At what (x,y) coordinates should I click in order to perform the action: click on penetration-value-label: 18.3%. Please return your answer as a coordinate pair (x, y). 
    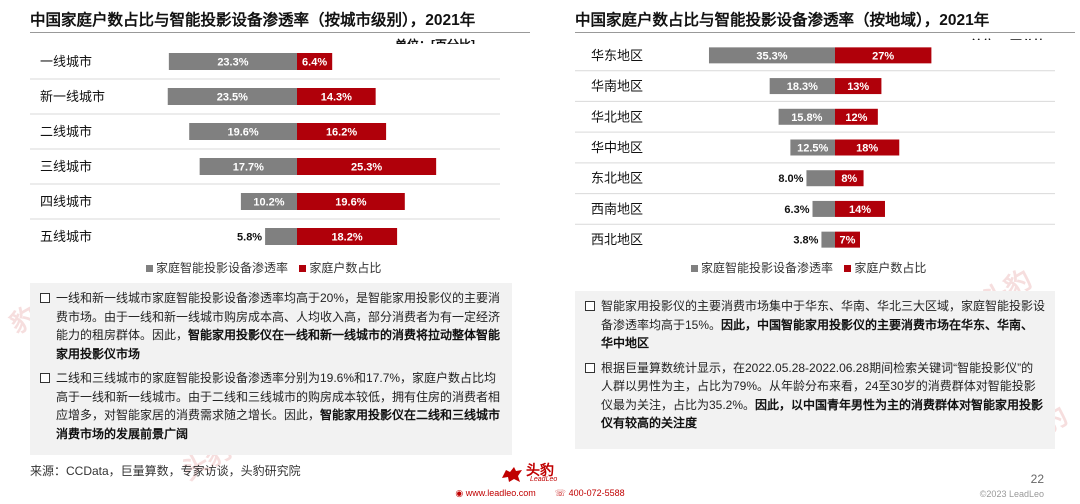
    Looking at the image, I should click on (802, 87).